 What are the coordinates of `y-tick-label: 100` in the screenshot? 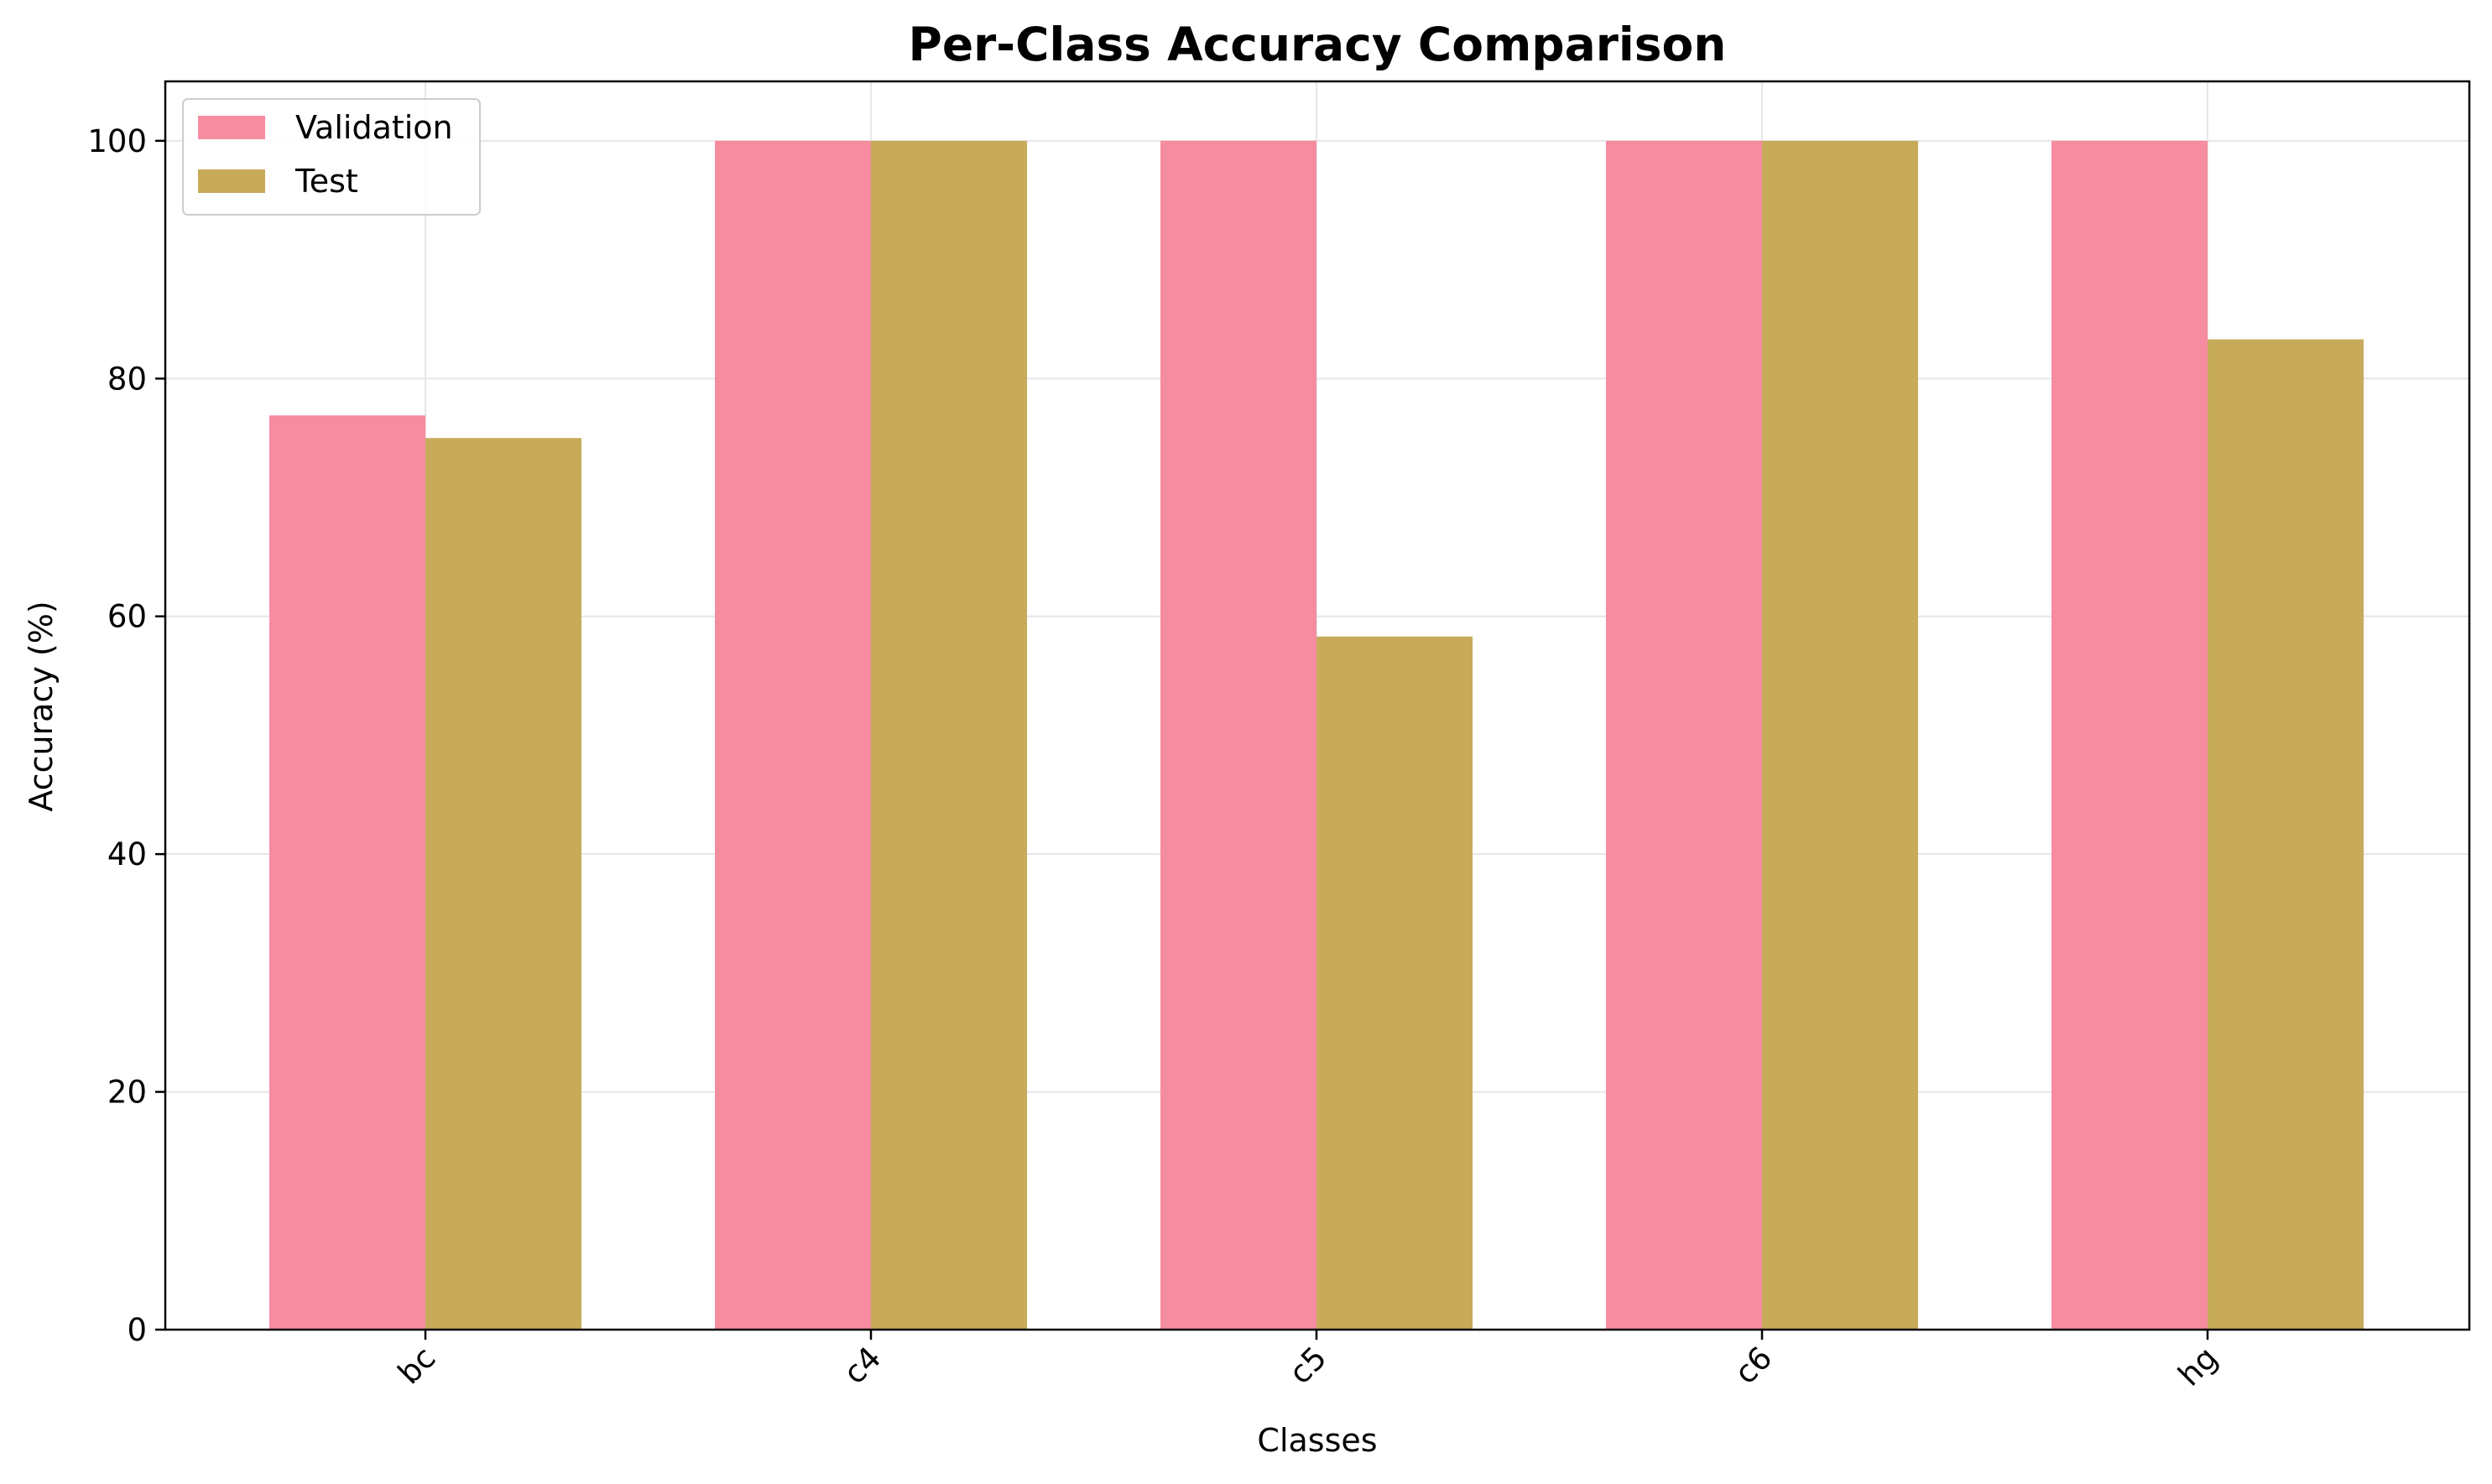 It's located at (117, 141).